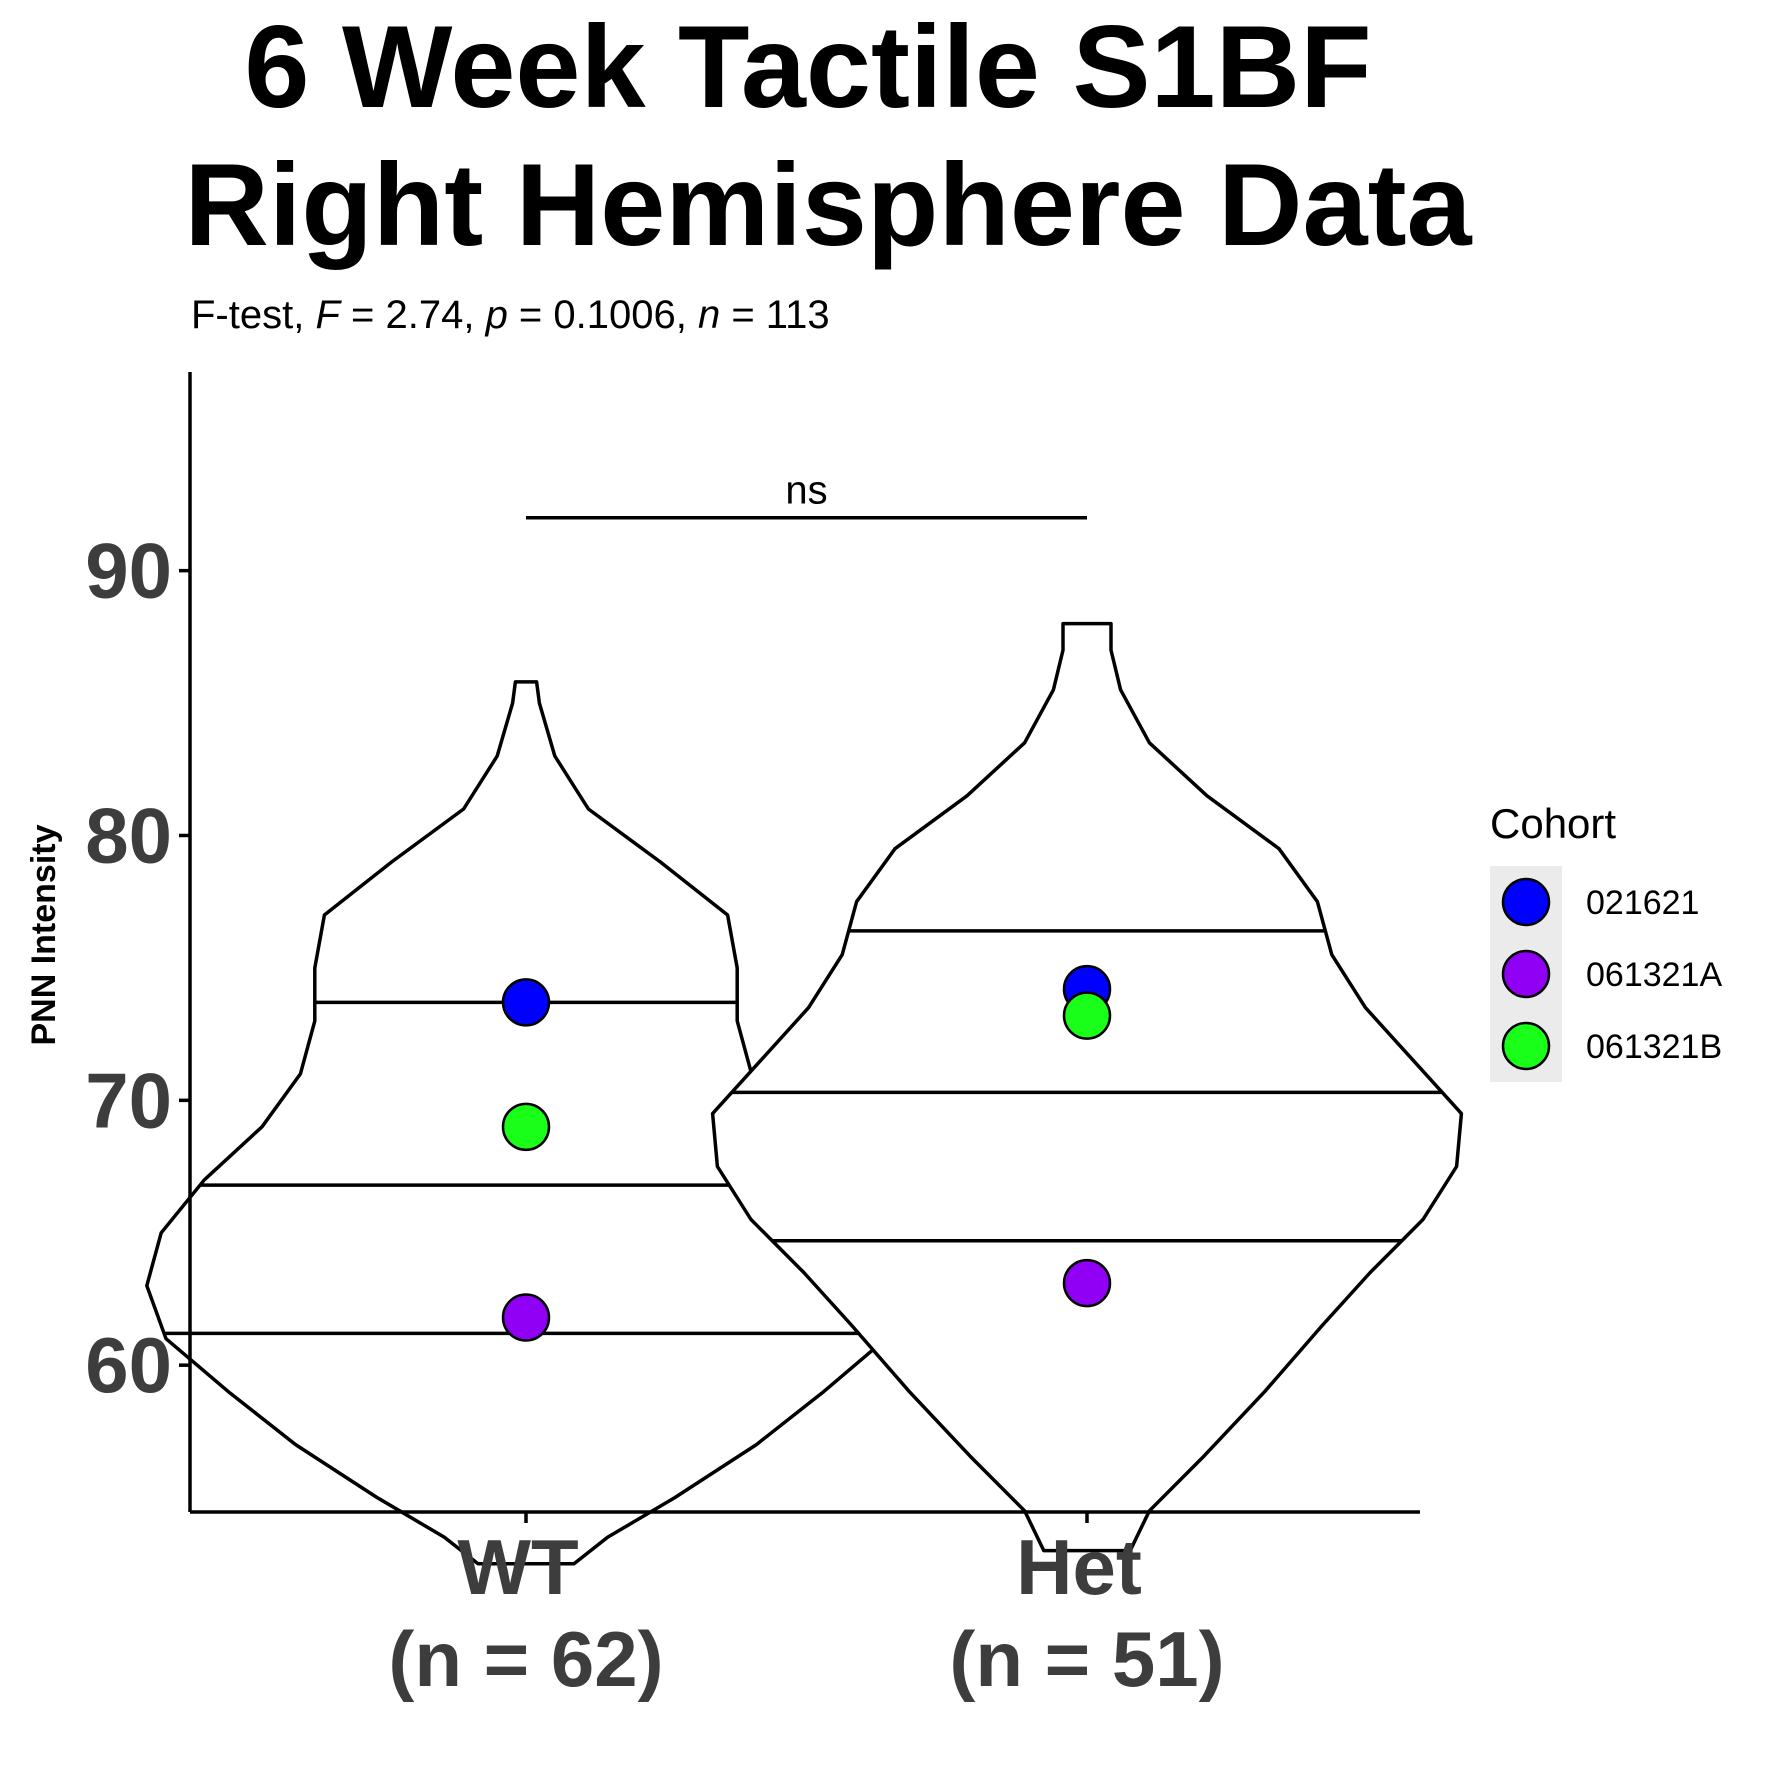  Describe the element at coordinates (1086, 1659) in the screenshot. I see `x-tick-count-het: (n = 51)` at that location.